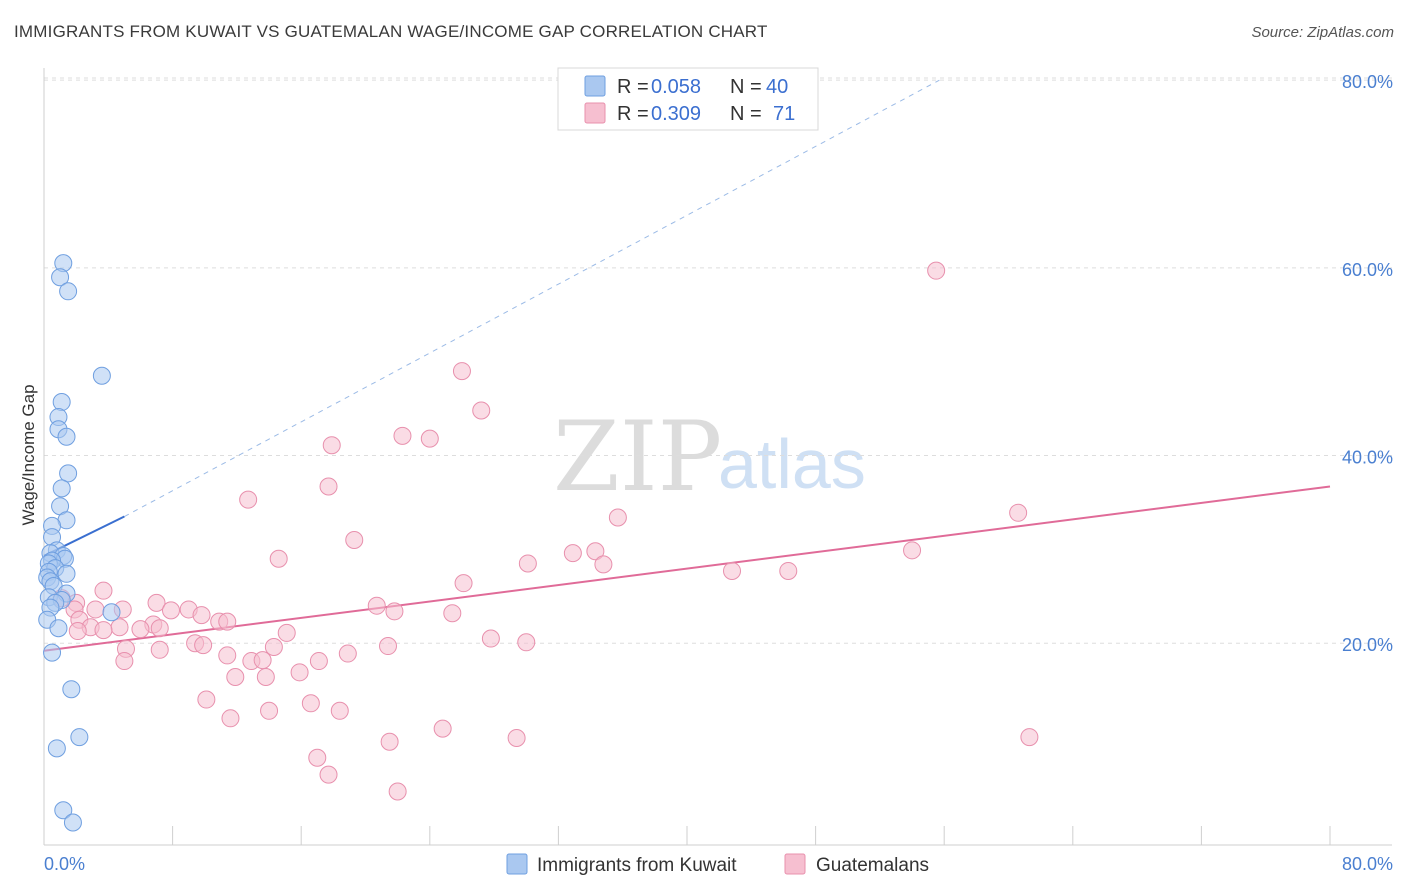 Image resolution: width=1406 pixels, height=892 pixels. Describe the element at coordinates (784, 114) in the screenshot. I see `legend-n-value-guatemalans: 71` at that location.